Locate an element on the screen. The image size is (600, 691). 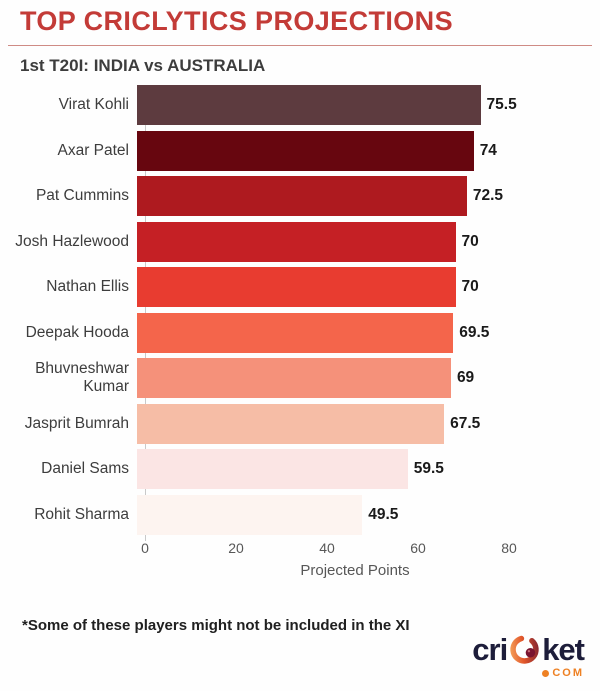
x-tick: 60 is located at coordinates (418, 548).